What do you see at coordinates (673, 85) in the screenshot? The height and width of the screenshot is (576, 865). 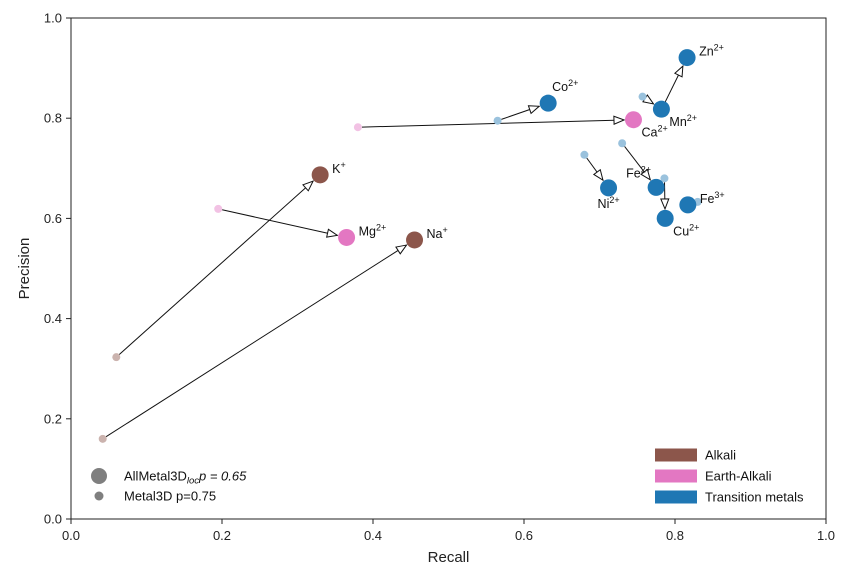 I see `arrow-zn` at bounding box center [673, 85].